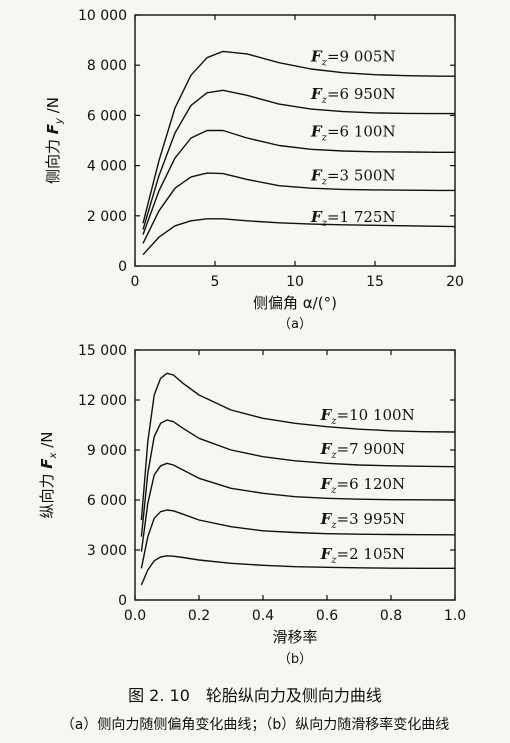  I want to click on y-axis-title: 侧向力 Fy /N, so click(54, 140).